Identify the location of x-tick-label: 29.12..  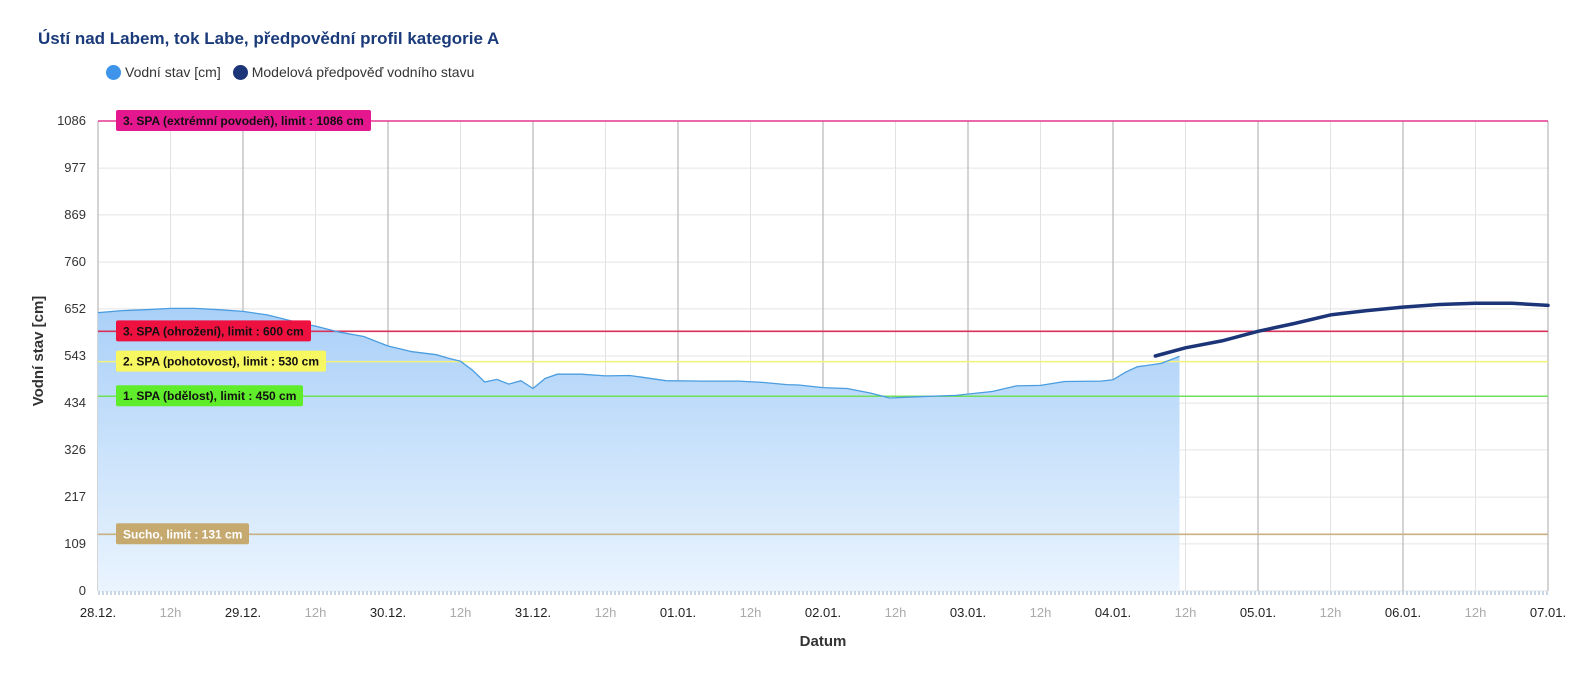
(243, 612).